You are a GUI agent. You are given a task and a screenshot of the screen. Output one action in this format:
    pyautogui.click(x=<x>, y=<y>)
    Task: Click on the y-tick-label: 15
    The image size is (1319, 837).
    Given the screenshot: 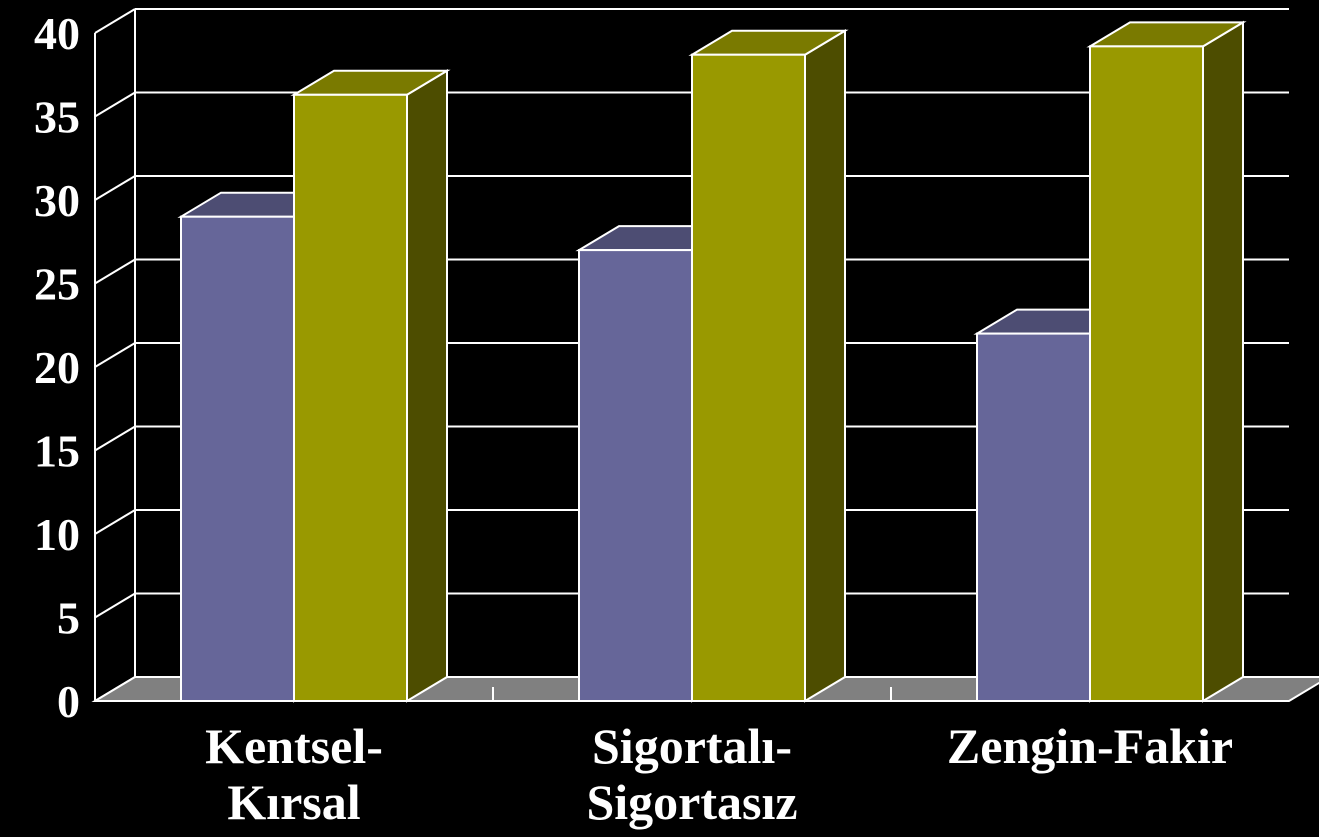 What is the action you would take?
    pyautogui.click(x=57, y=451)
    